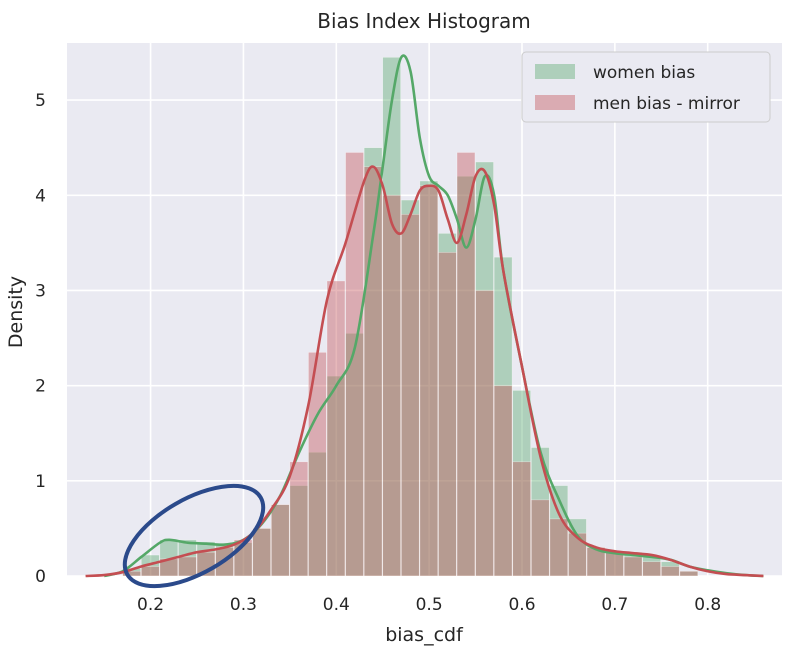 Image resolution: width=807 pixels, height=656 pixels. What do you see at coordinates (40, 291) in the screenshot?
I see `y-tick-label: 3` at bounding box center [40, 291].